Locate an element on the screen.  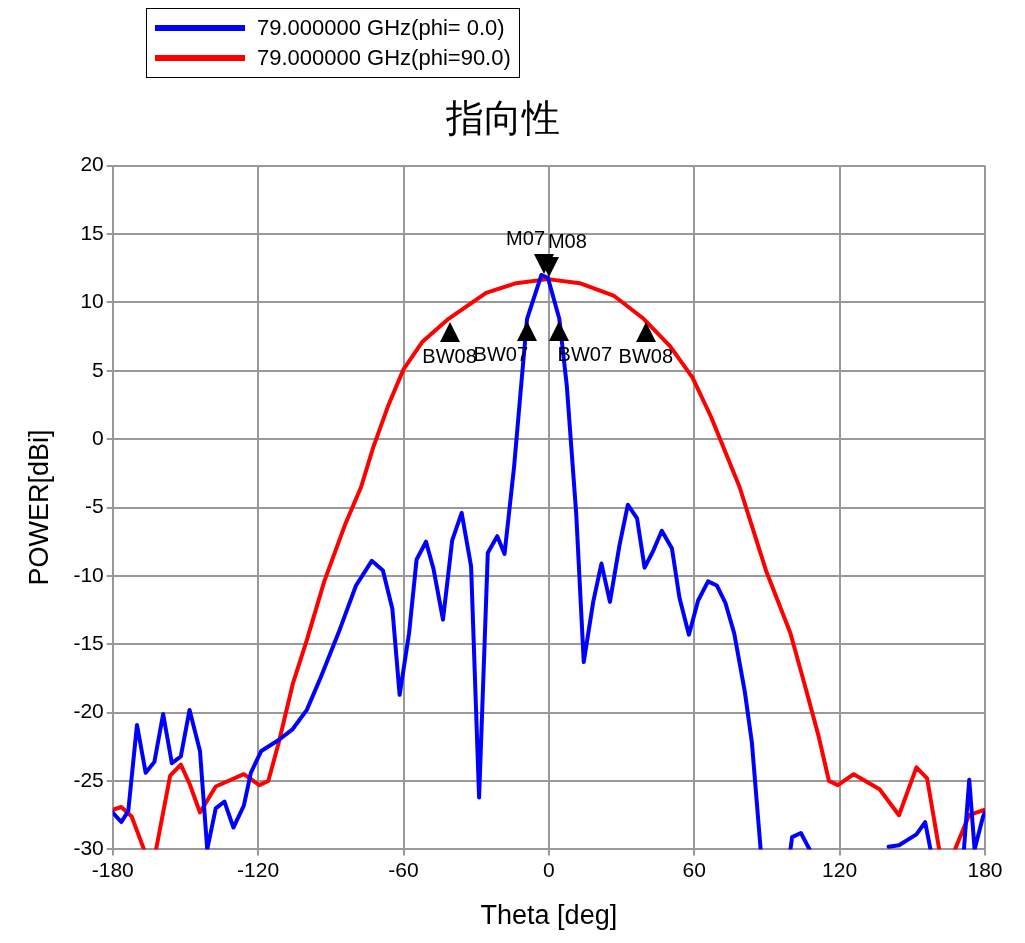
y-tick-label: 10 is located at coordinates (92, 301).